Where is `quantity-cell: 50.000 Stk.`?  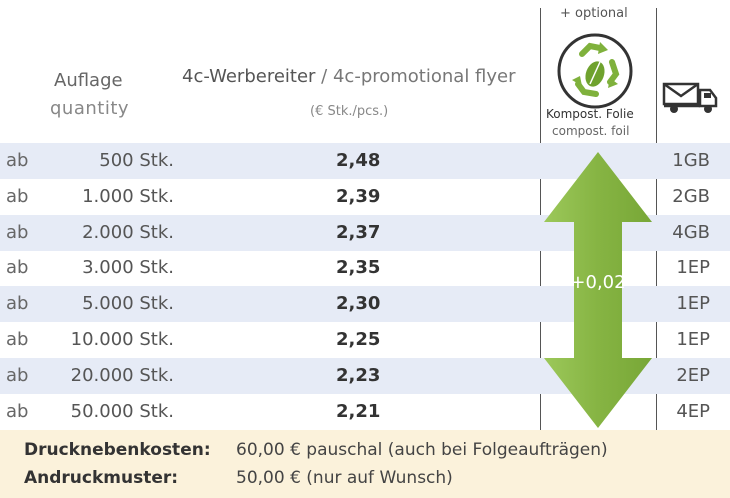 quantity-cell: 50.000 Stk. is located at coordinates (122, 411).